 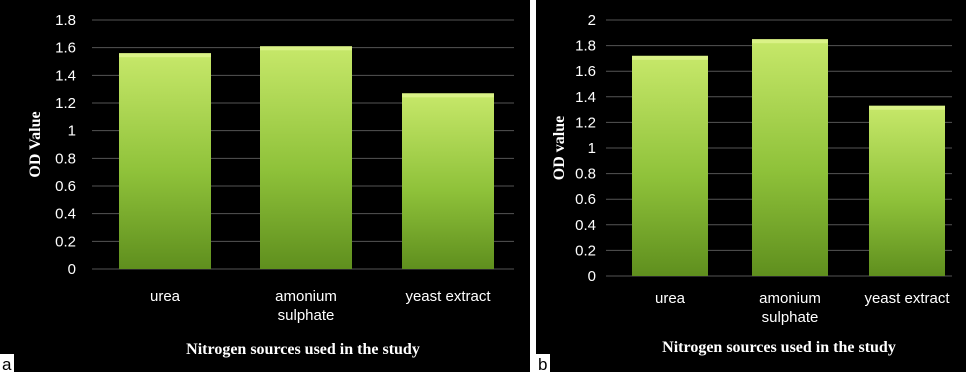 I want to click on y-axis-title: OD Value, so click(x=35, y=144).